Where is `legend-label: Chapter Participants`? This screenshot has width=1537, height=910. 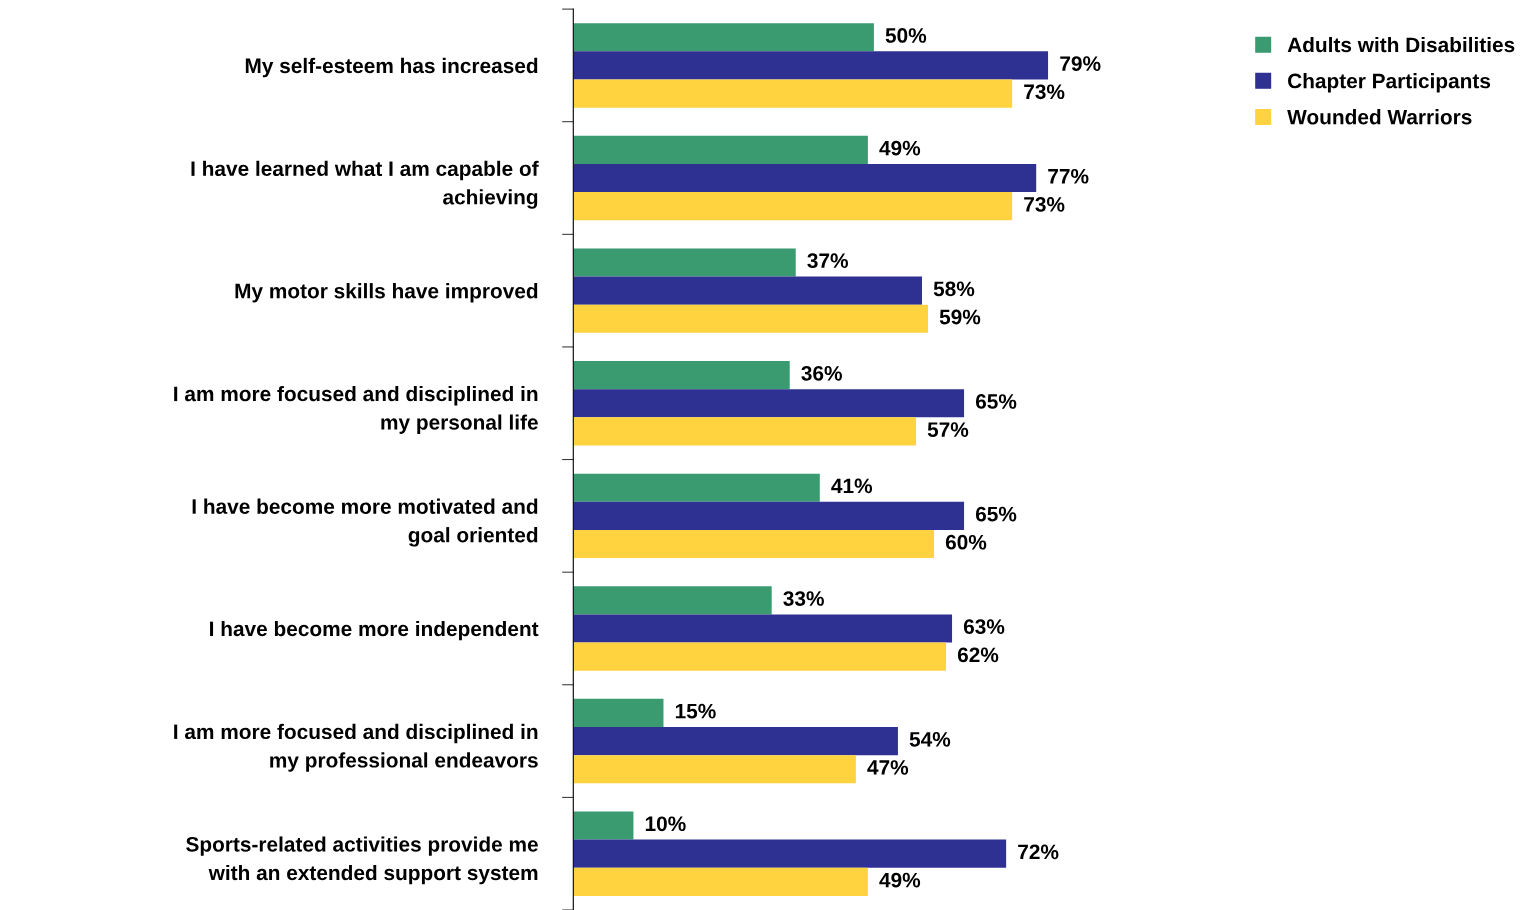 legend-label: Chapter Participants is located at coordinates (1389, 83).